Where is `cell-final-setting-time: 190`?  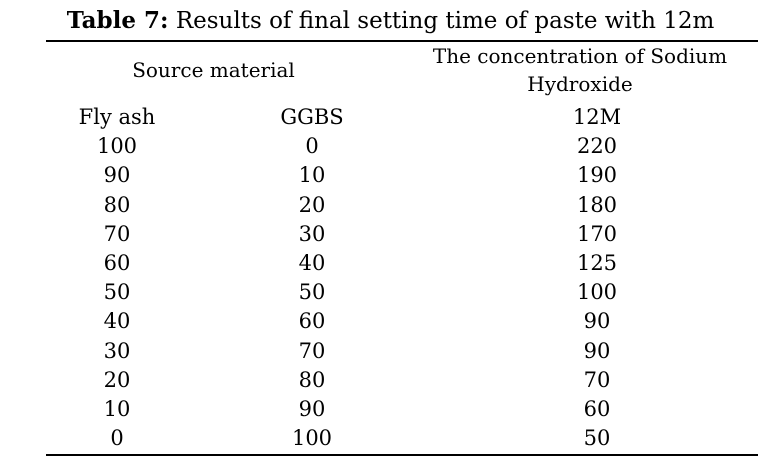 cell-final-setting-time: 190 is located at coordinates (597, 175).